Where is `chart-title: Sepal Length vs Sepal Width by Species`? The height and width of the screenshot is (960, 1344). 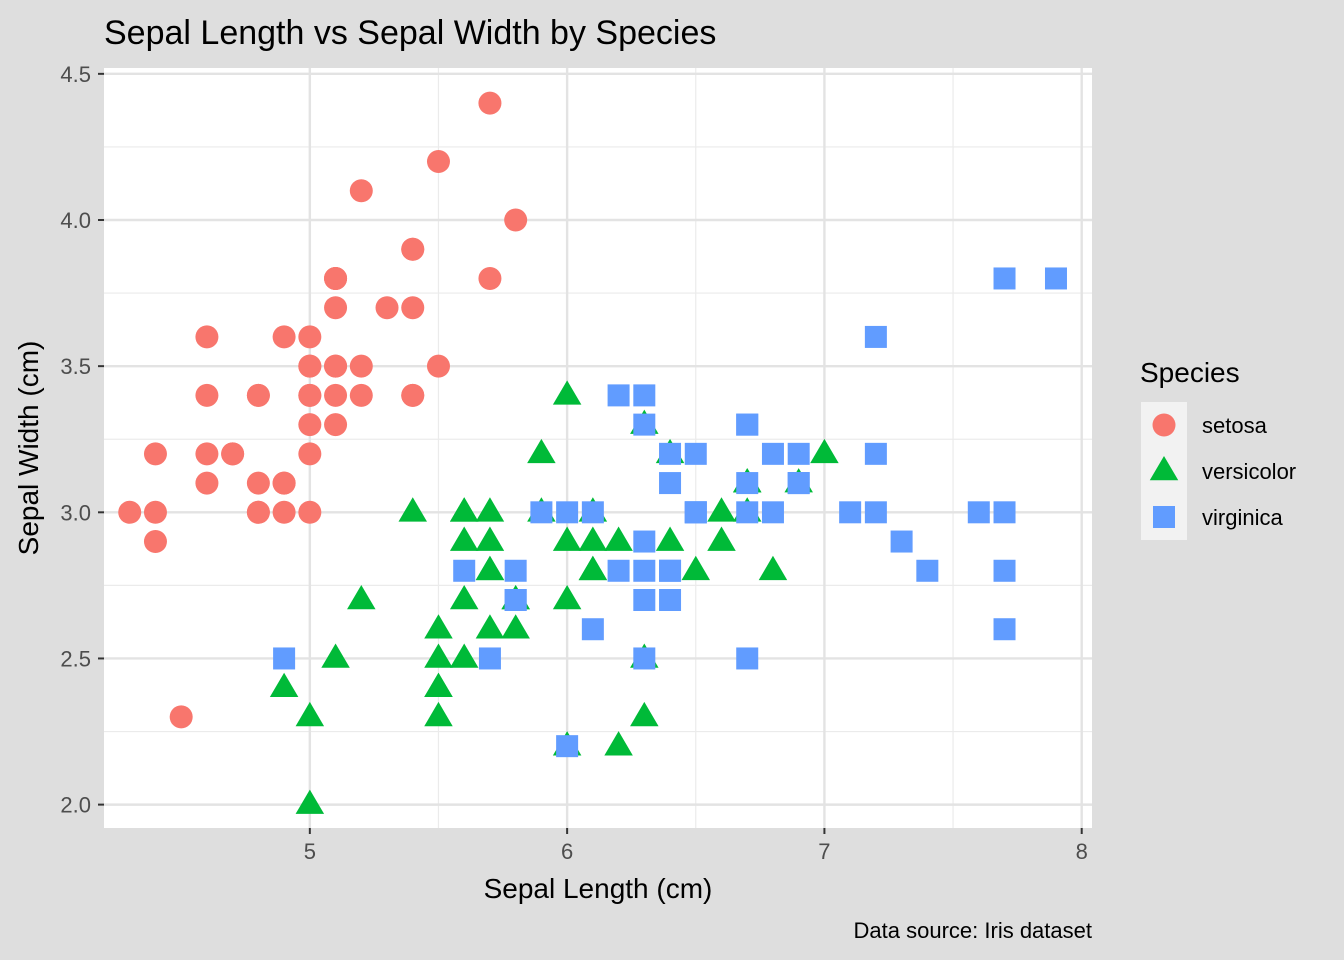
chart-title: Sepal Length vs Sepal Width by Species is located at coordinates (410, 33).